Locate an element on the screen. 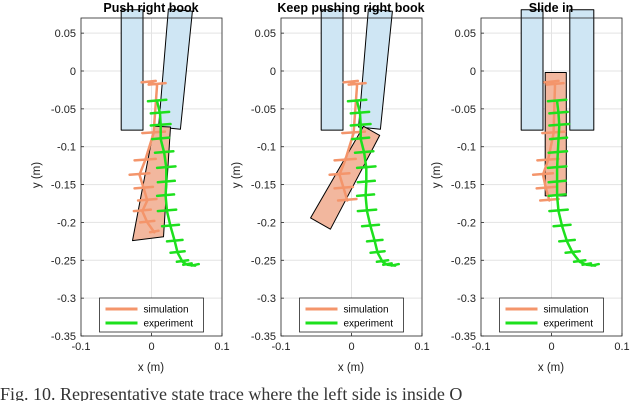  x-tick-label: 0 is located at coordinates (351, 347).